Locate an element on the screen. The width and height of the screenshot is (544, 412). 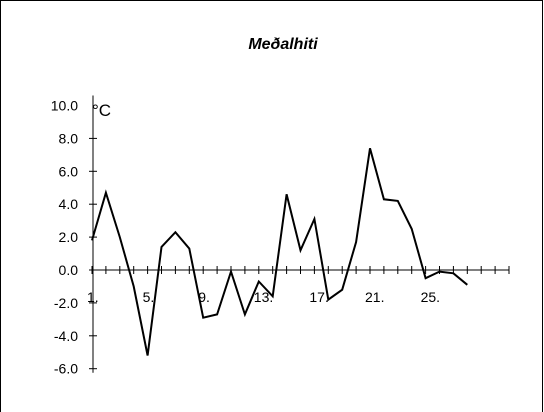
y-tick-label: 2.0 is located at coordinates (69, 237).